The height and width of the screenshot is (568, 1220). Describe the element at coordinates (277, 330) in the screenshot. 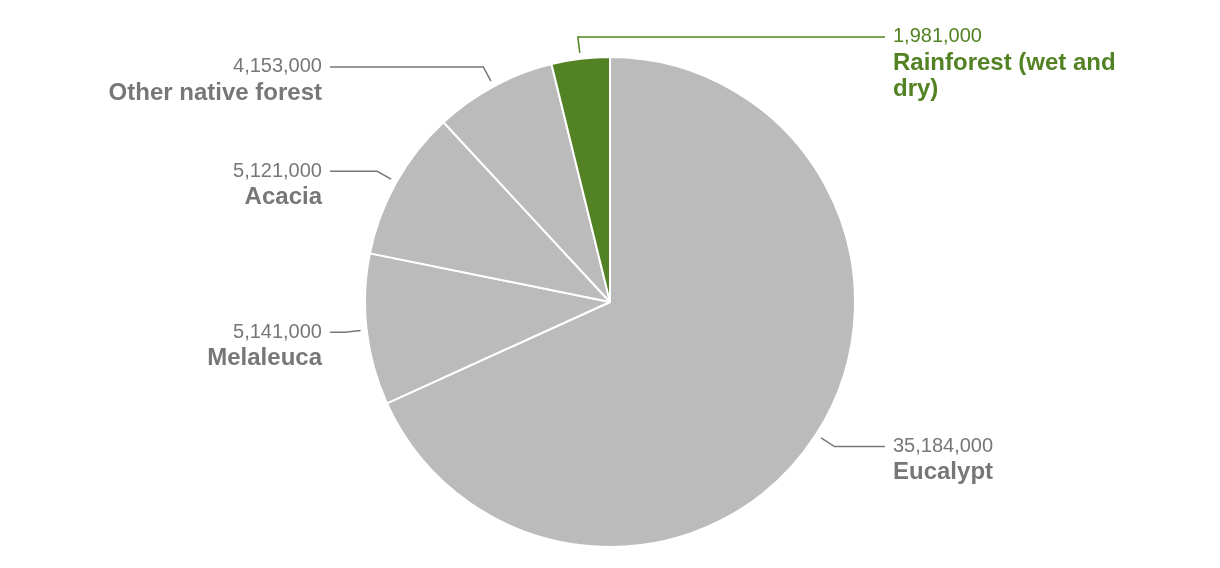

I see `data-label: 5,141,000` at that location.